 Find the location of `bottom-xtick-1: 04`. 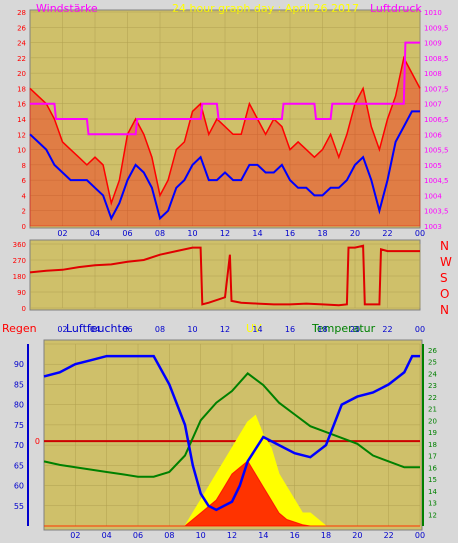

bottom-xtick-1: 04 is located at coordinates (107, 535).